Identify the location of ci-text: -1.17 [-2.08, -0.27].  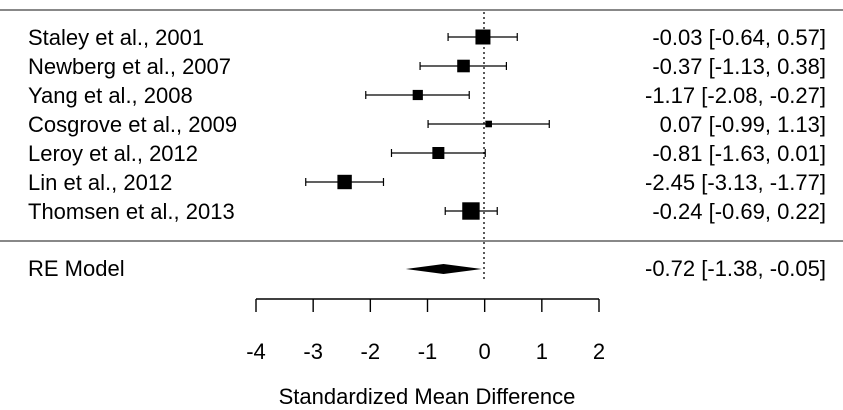
(735, 95).